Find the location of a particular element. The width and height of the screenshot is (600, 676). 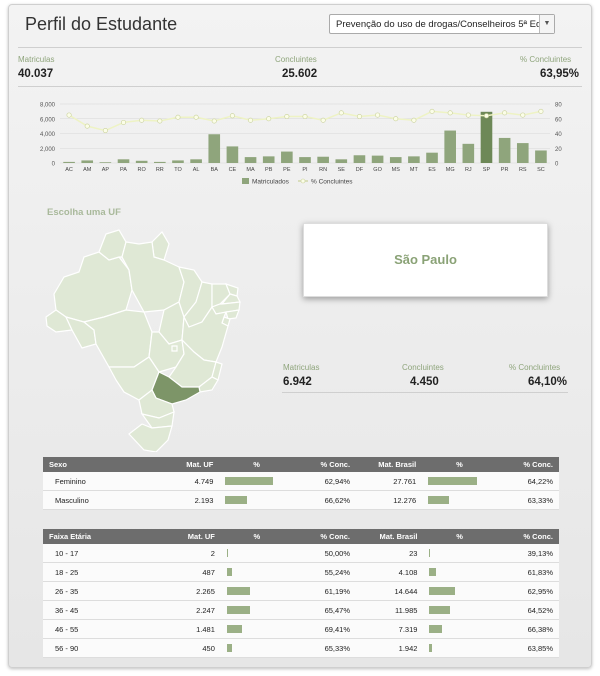

mat-uf-cell: 450 is located at coordinates (187, 648).